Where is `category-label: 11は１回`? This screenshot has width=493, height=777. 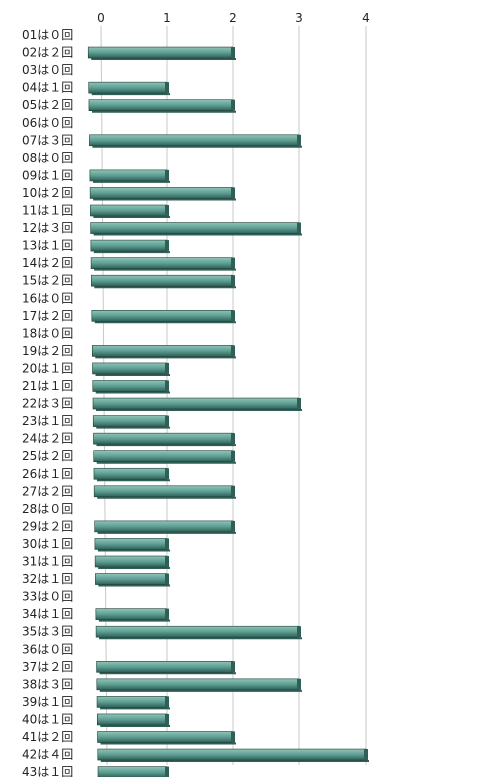
category-label: 11は１回 is located at coordinates (47, 211).